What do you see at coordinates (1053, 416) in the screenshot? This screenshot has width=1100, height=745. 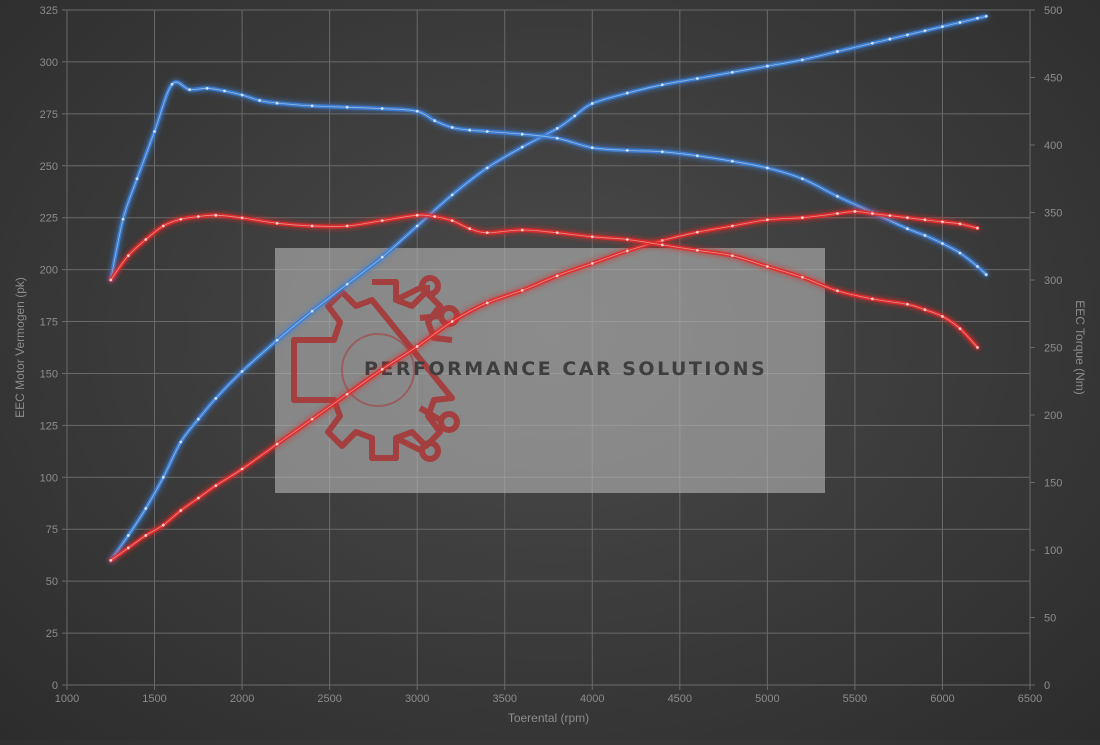 I see `y-right-tick-label: 200` at bounding box center [1053, 416].